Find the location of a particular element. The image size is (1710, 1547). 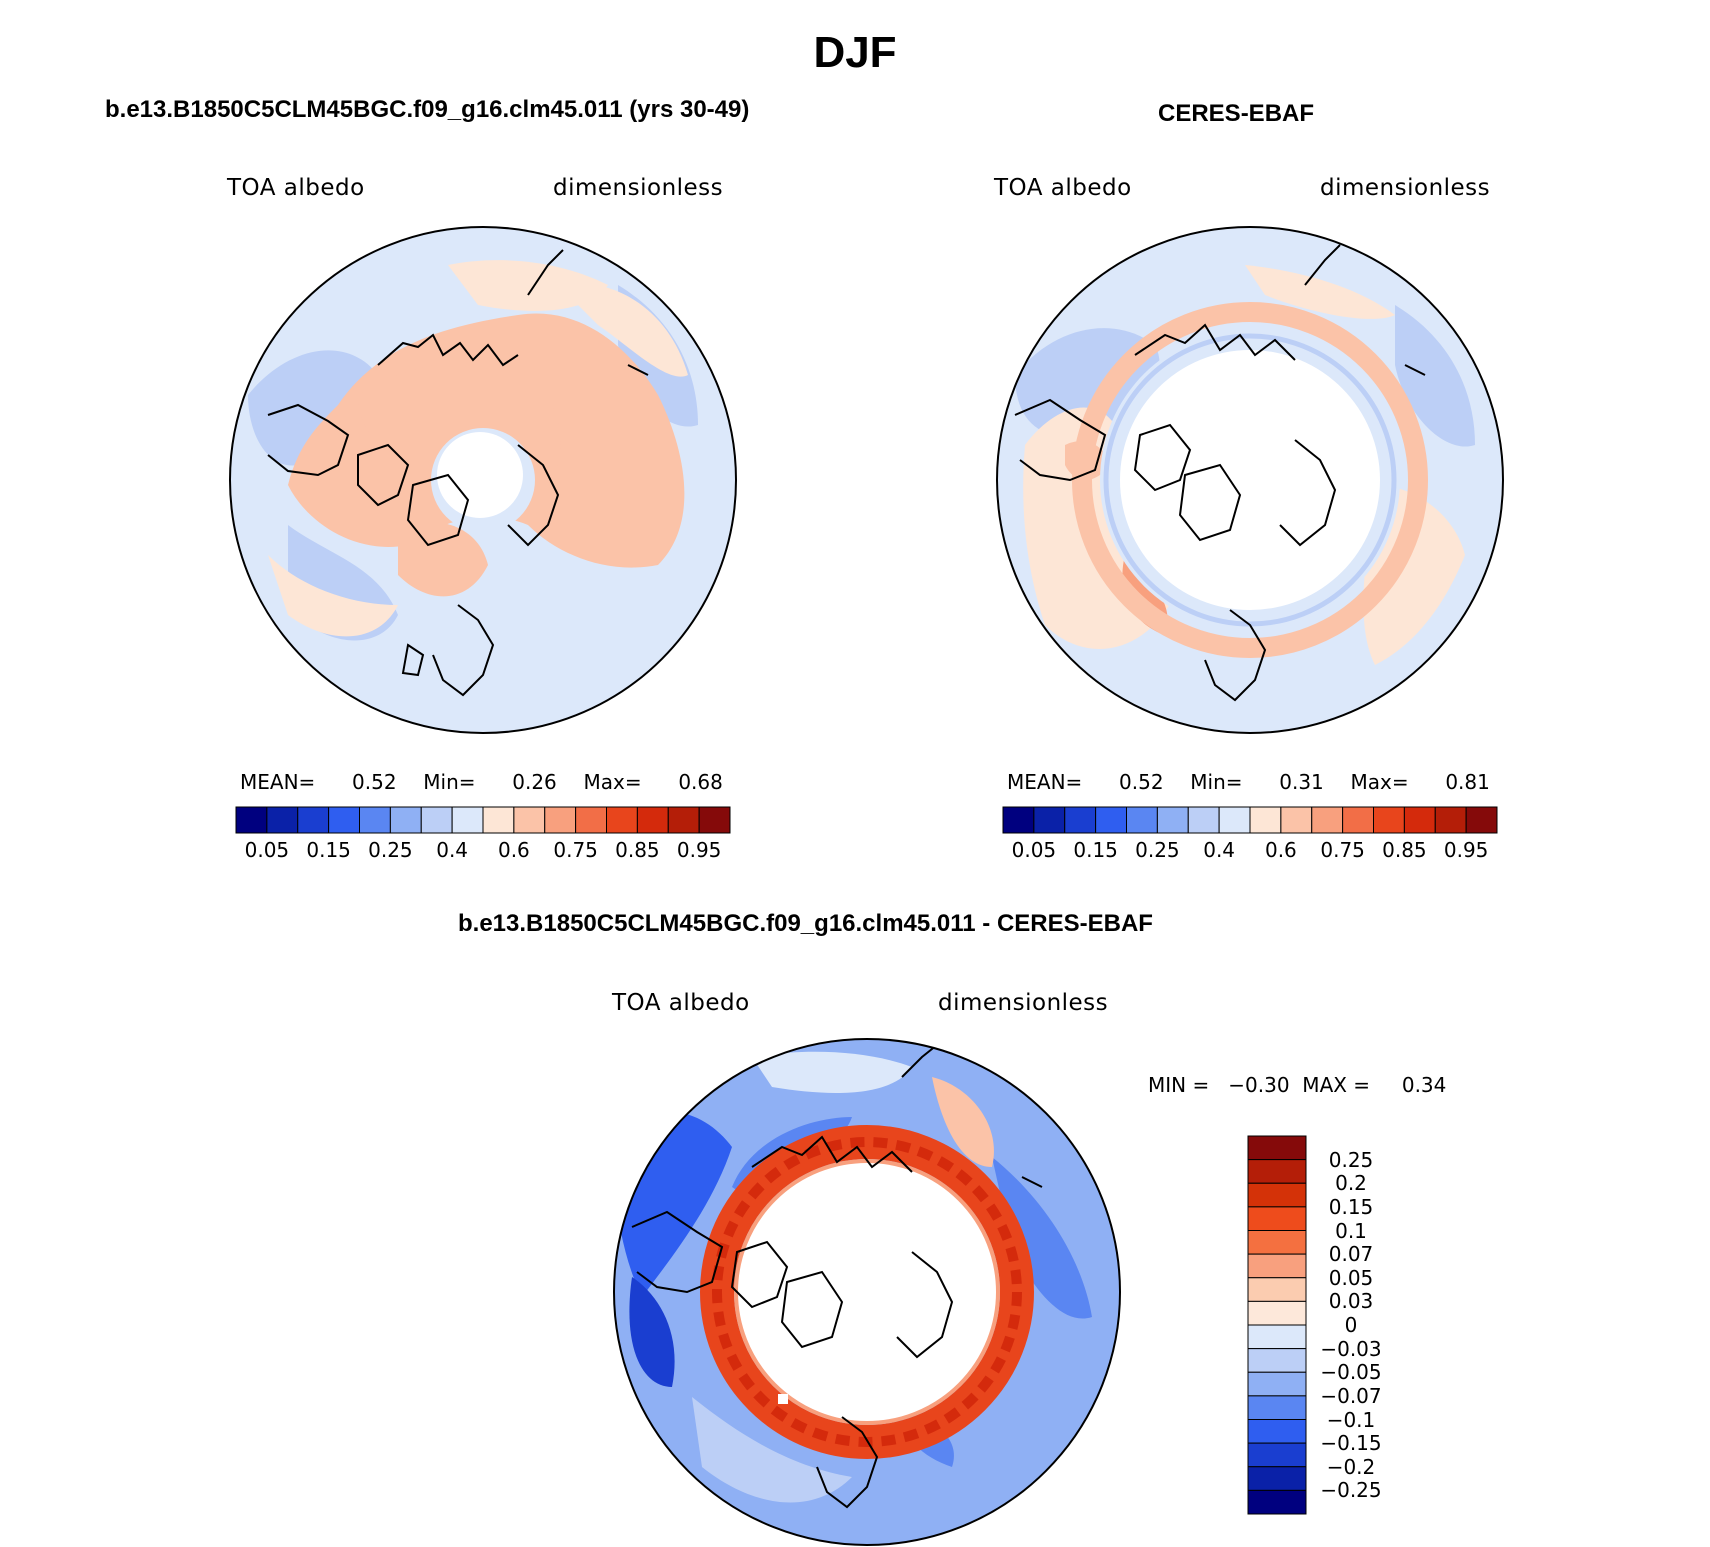

obs-units-label: dimensionless is located at coordinates (1405, 188).